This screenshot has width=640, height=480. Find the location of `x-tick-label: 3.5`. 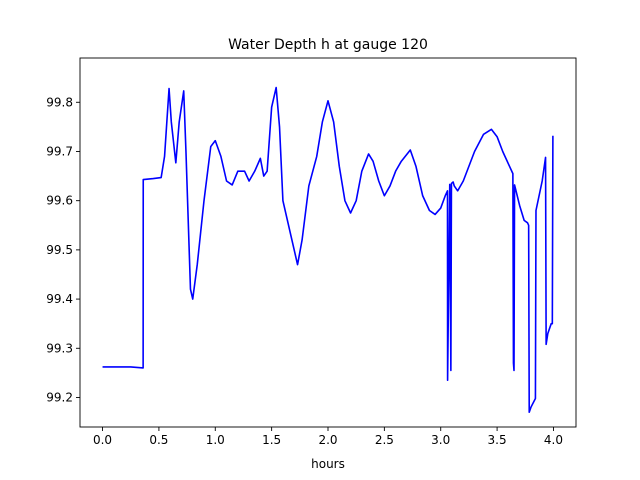

x-tick-label: 3.5 is located at coordinates (497, 440).